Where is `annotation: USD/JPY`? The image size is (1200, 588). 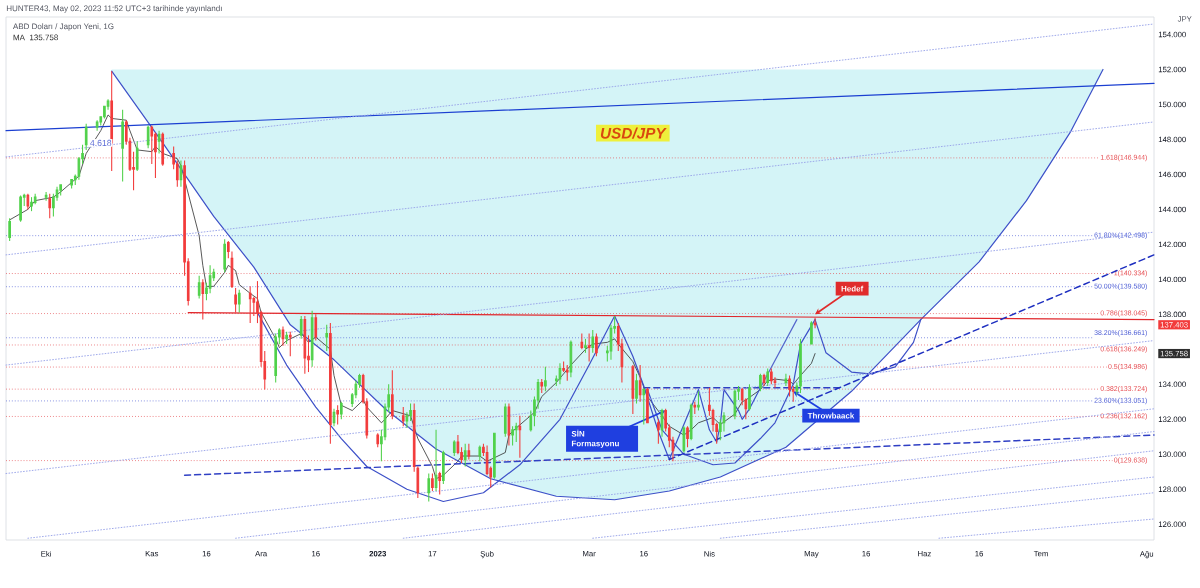
annotation: USD/JPY is located at coordinates (633, 133).